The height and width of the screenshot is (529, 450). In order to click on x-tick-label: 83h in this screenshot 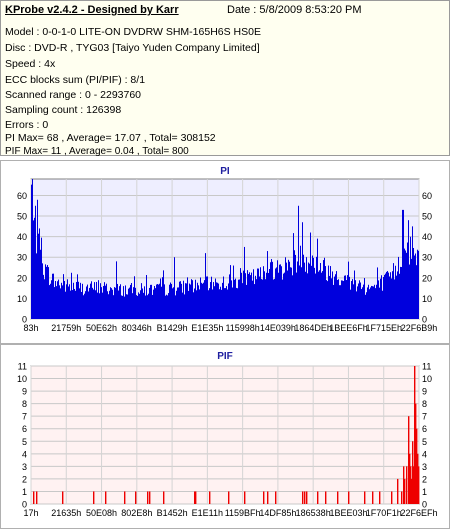, I will do `click(30, 328)`.